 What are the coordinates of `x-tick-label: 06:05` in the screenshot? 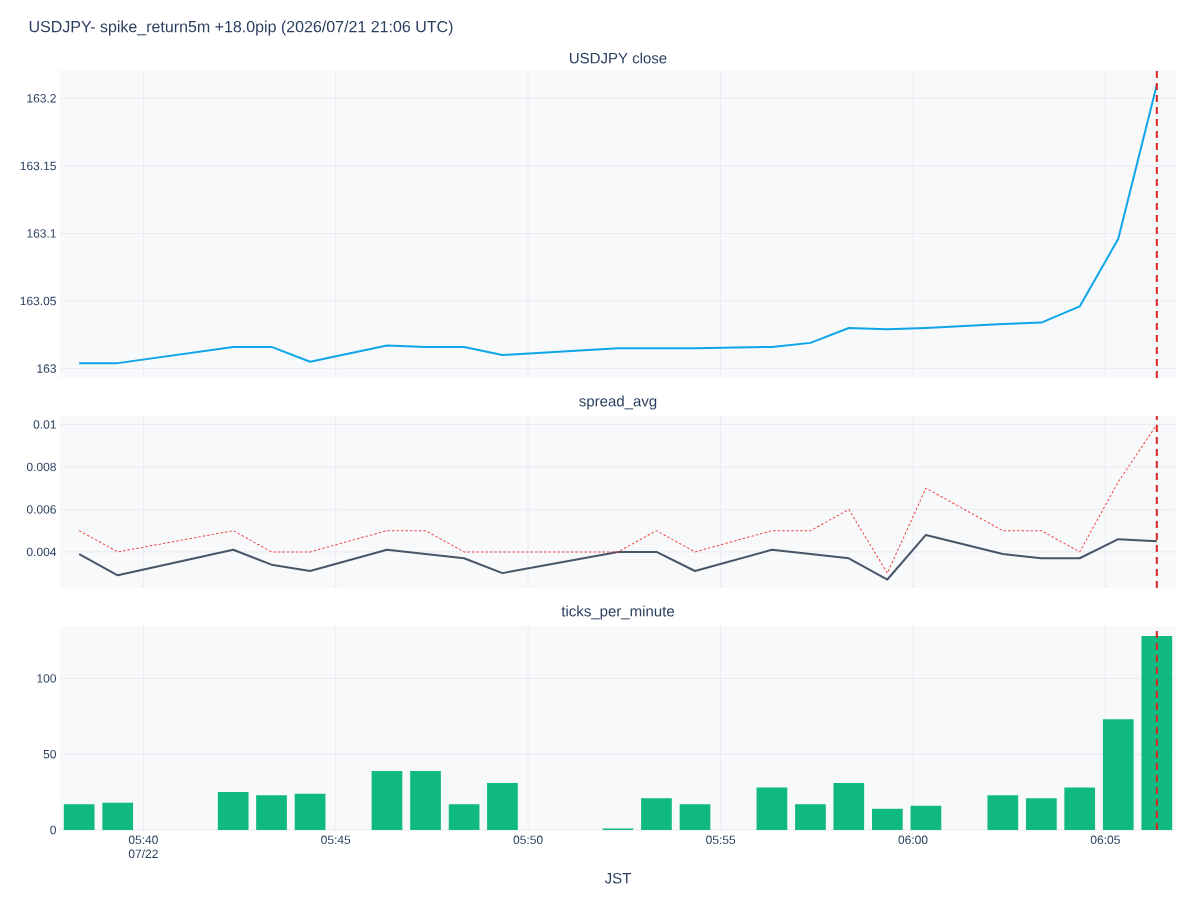 It's located at (1105, 840).